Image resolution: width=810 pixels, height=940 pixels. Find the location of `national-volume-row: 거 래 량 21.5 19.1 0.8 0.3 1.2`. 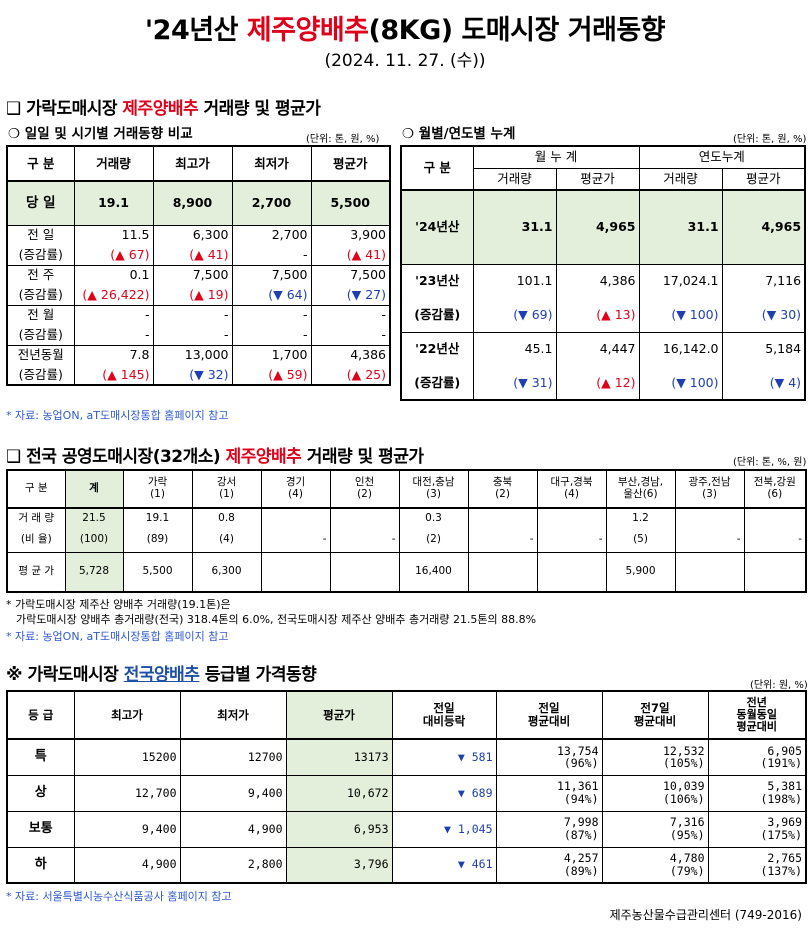

national-volume-row: 거 래 량 21.5 19.1 0.8 0.3 1.2 is located at coordinates (406, 517).